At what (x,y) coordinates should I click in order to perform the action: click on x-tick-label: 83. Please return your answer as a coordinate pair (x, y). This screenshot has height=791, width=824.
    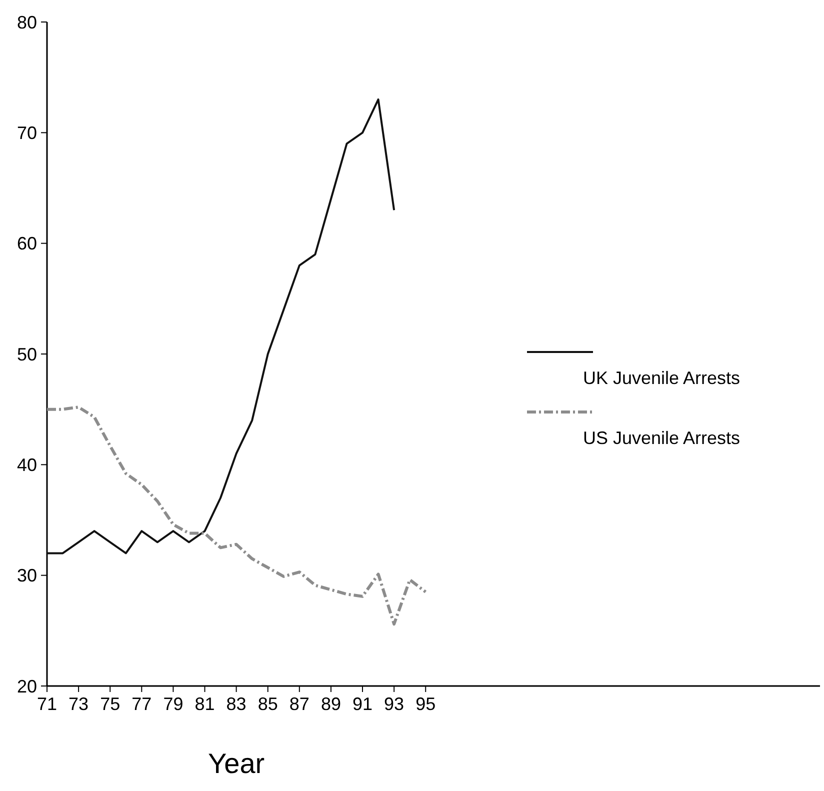
    Looking at the image, I should click on (236, 704).